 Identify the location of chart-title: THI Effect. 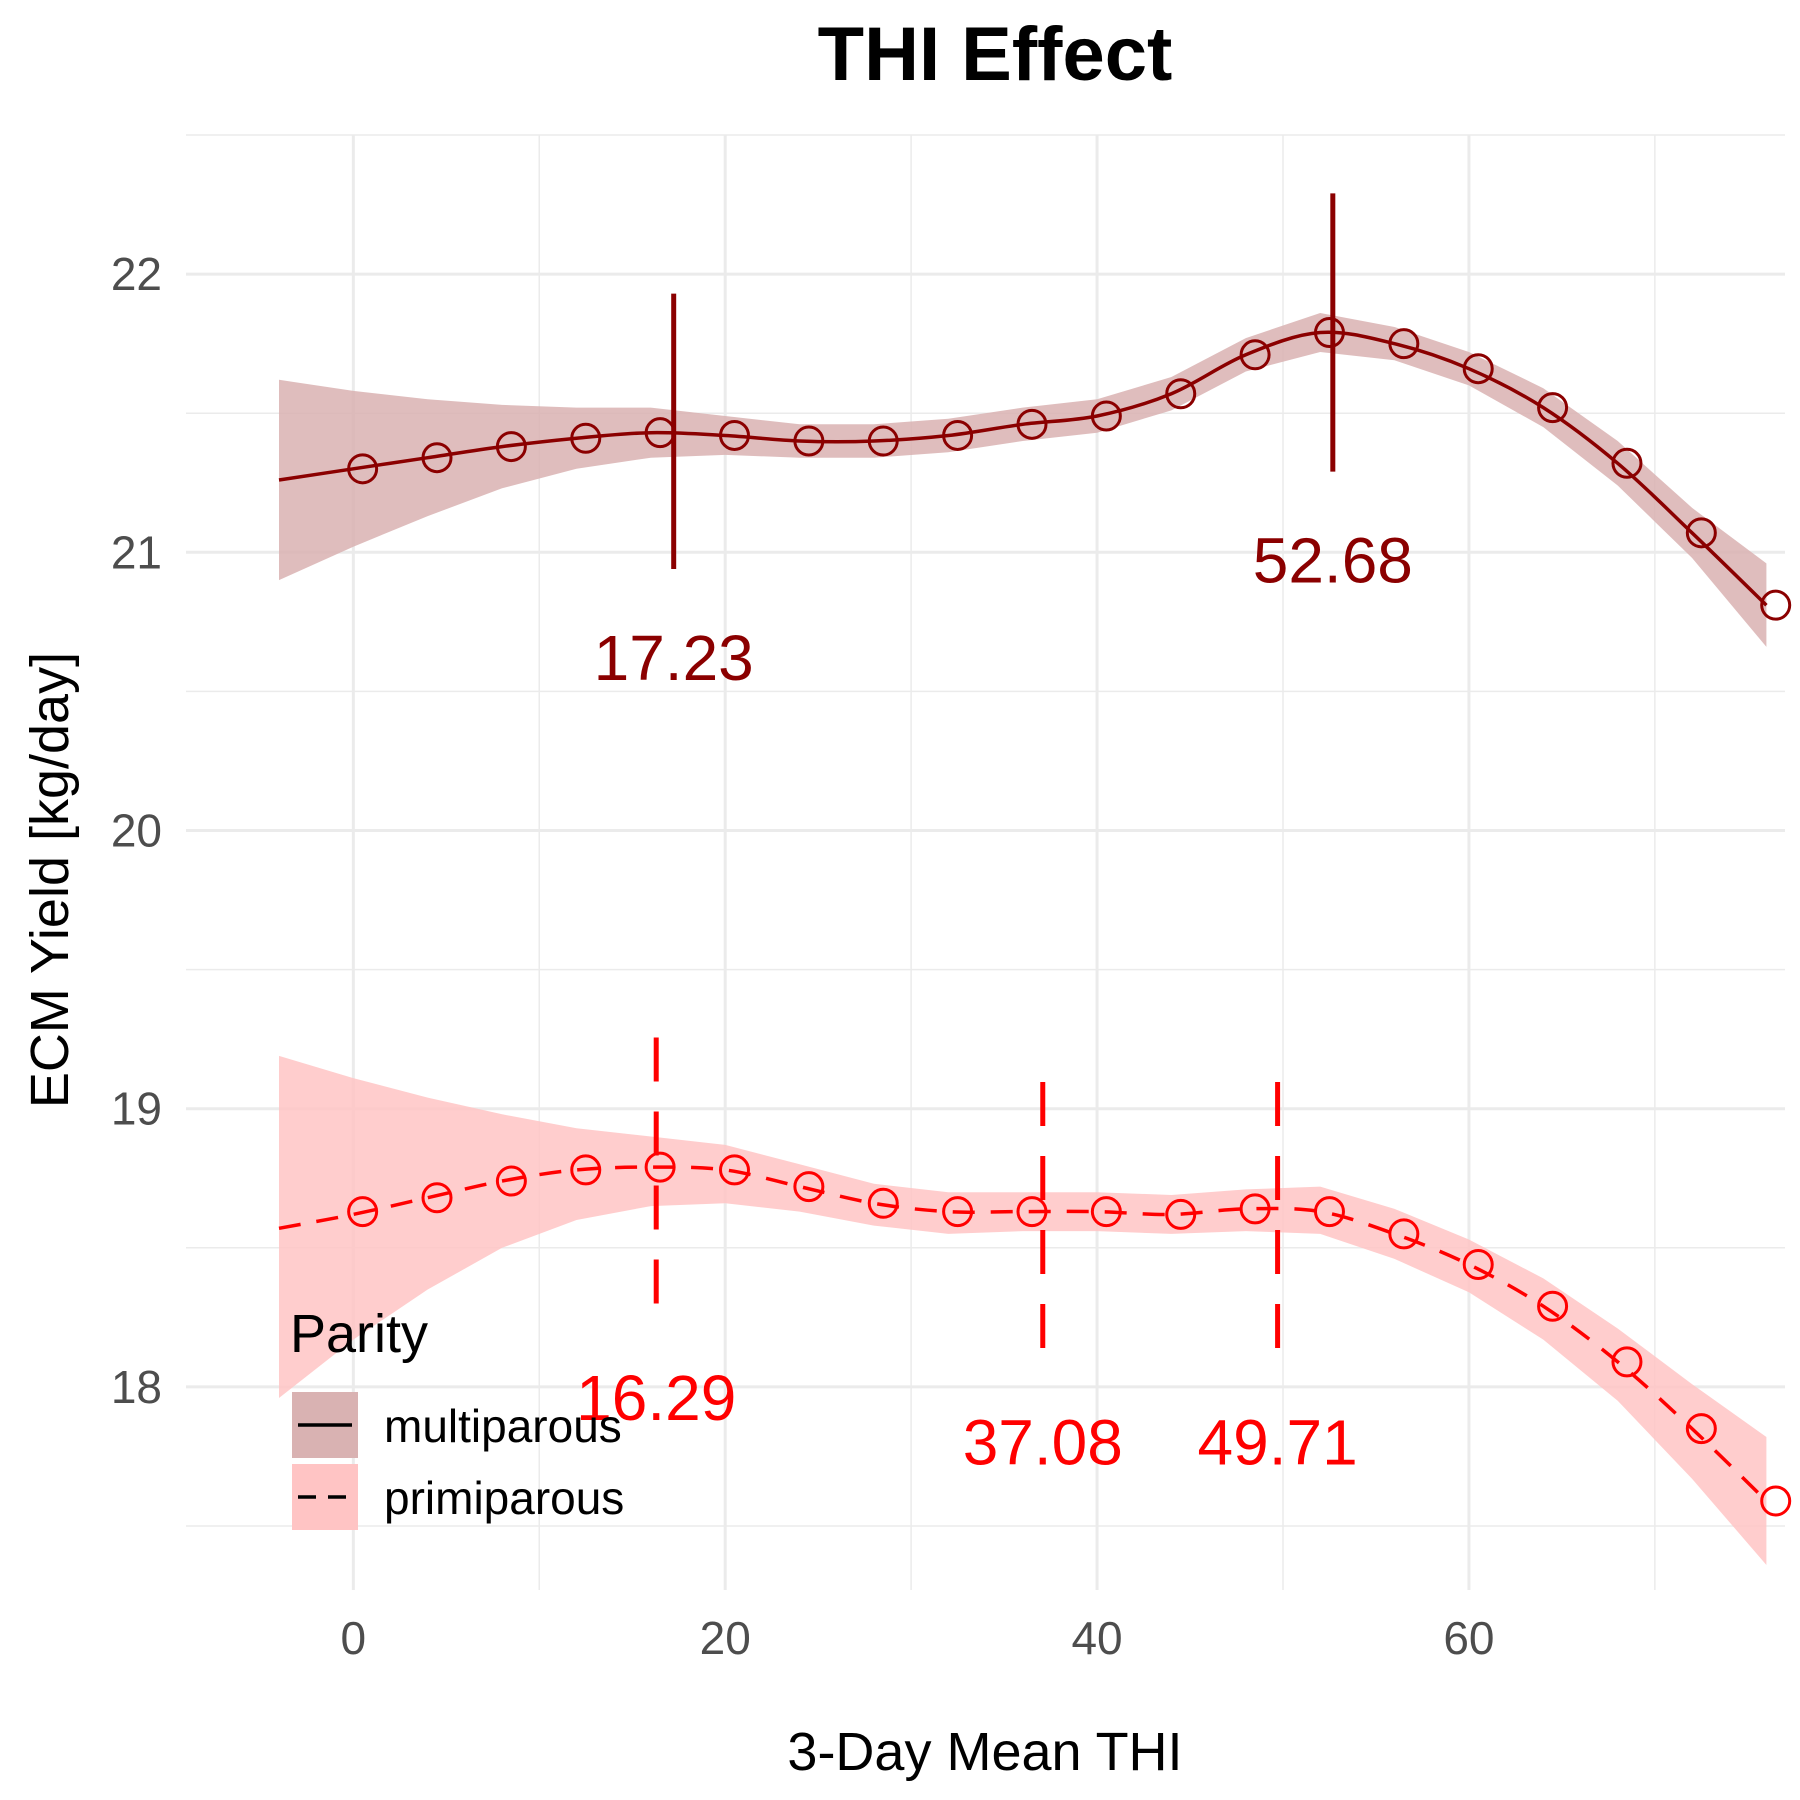
(995, 54).